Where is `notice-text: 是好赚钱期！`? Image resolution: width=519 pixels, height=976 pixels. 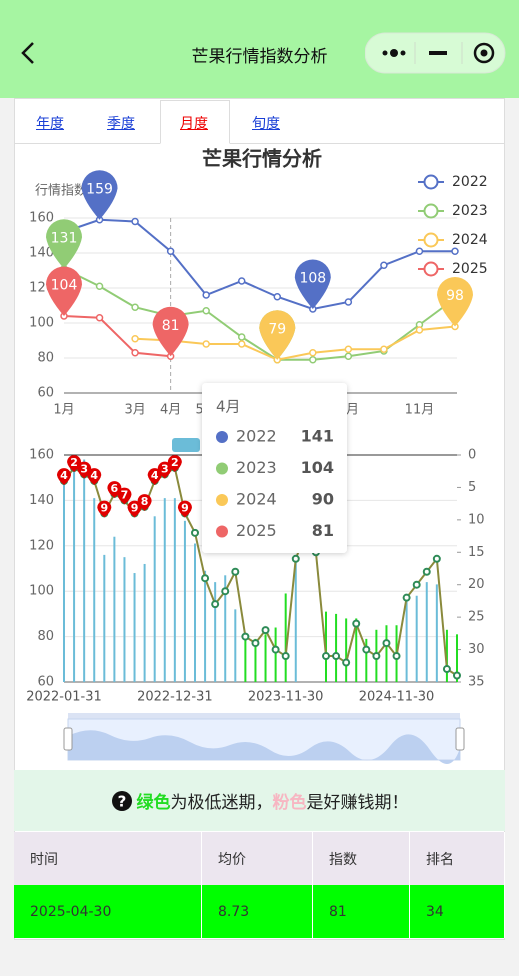 notice-text: 是好赚钱期！ is located at coordinates (357, 803).